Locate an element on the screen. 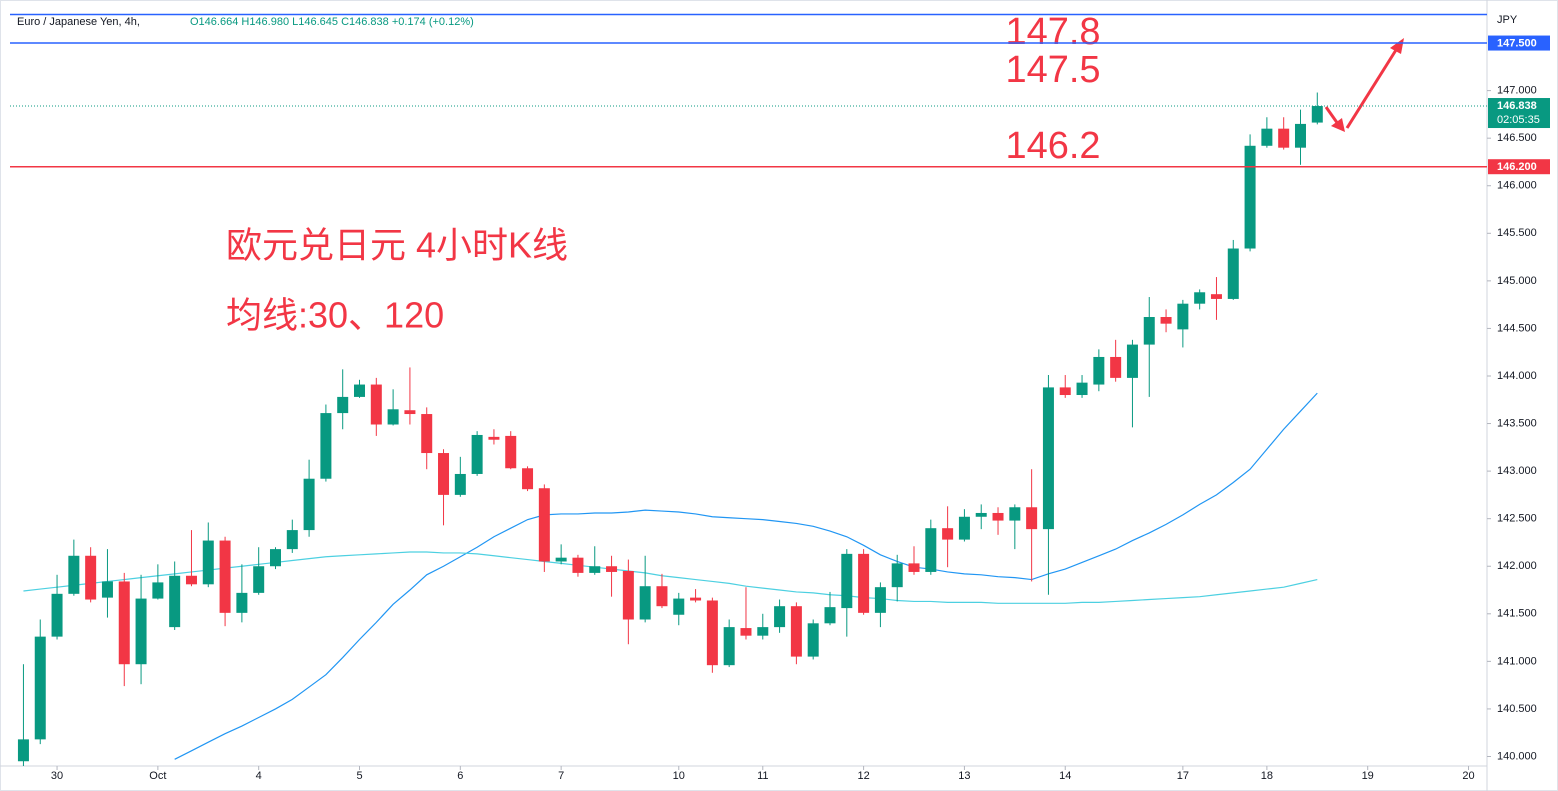 The image size is (1558, 791). x-tick-label: 4 is located at coordinates (259, 776).